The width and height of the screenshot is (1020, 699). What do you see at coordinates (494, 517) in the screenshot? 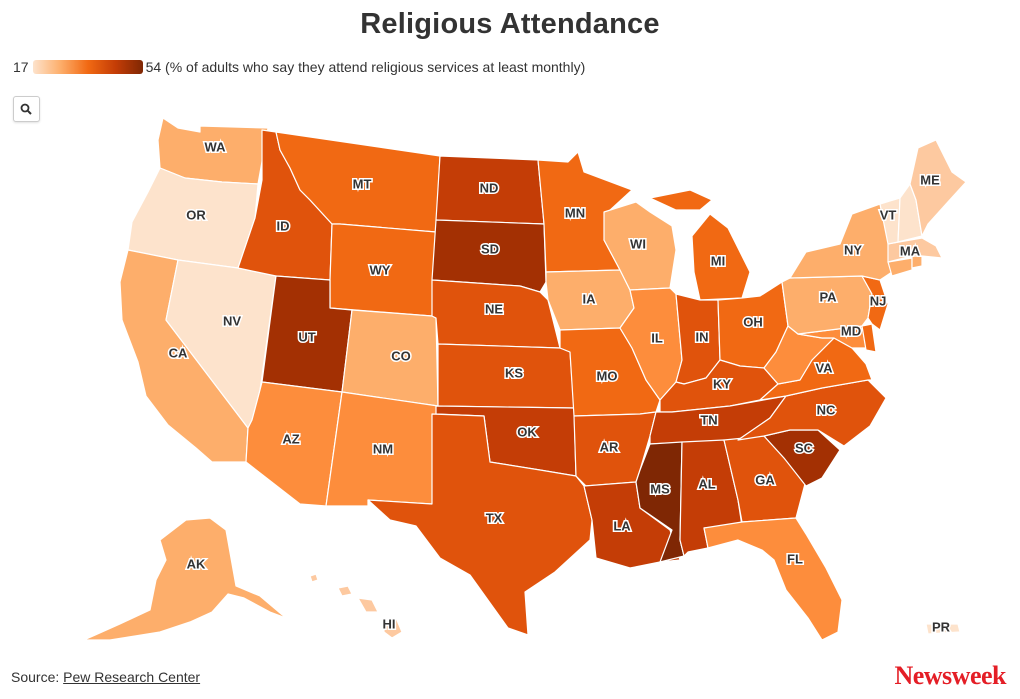
I see `state-label-TX: TX` at bounding box center [494, 517].